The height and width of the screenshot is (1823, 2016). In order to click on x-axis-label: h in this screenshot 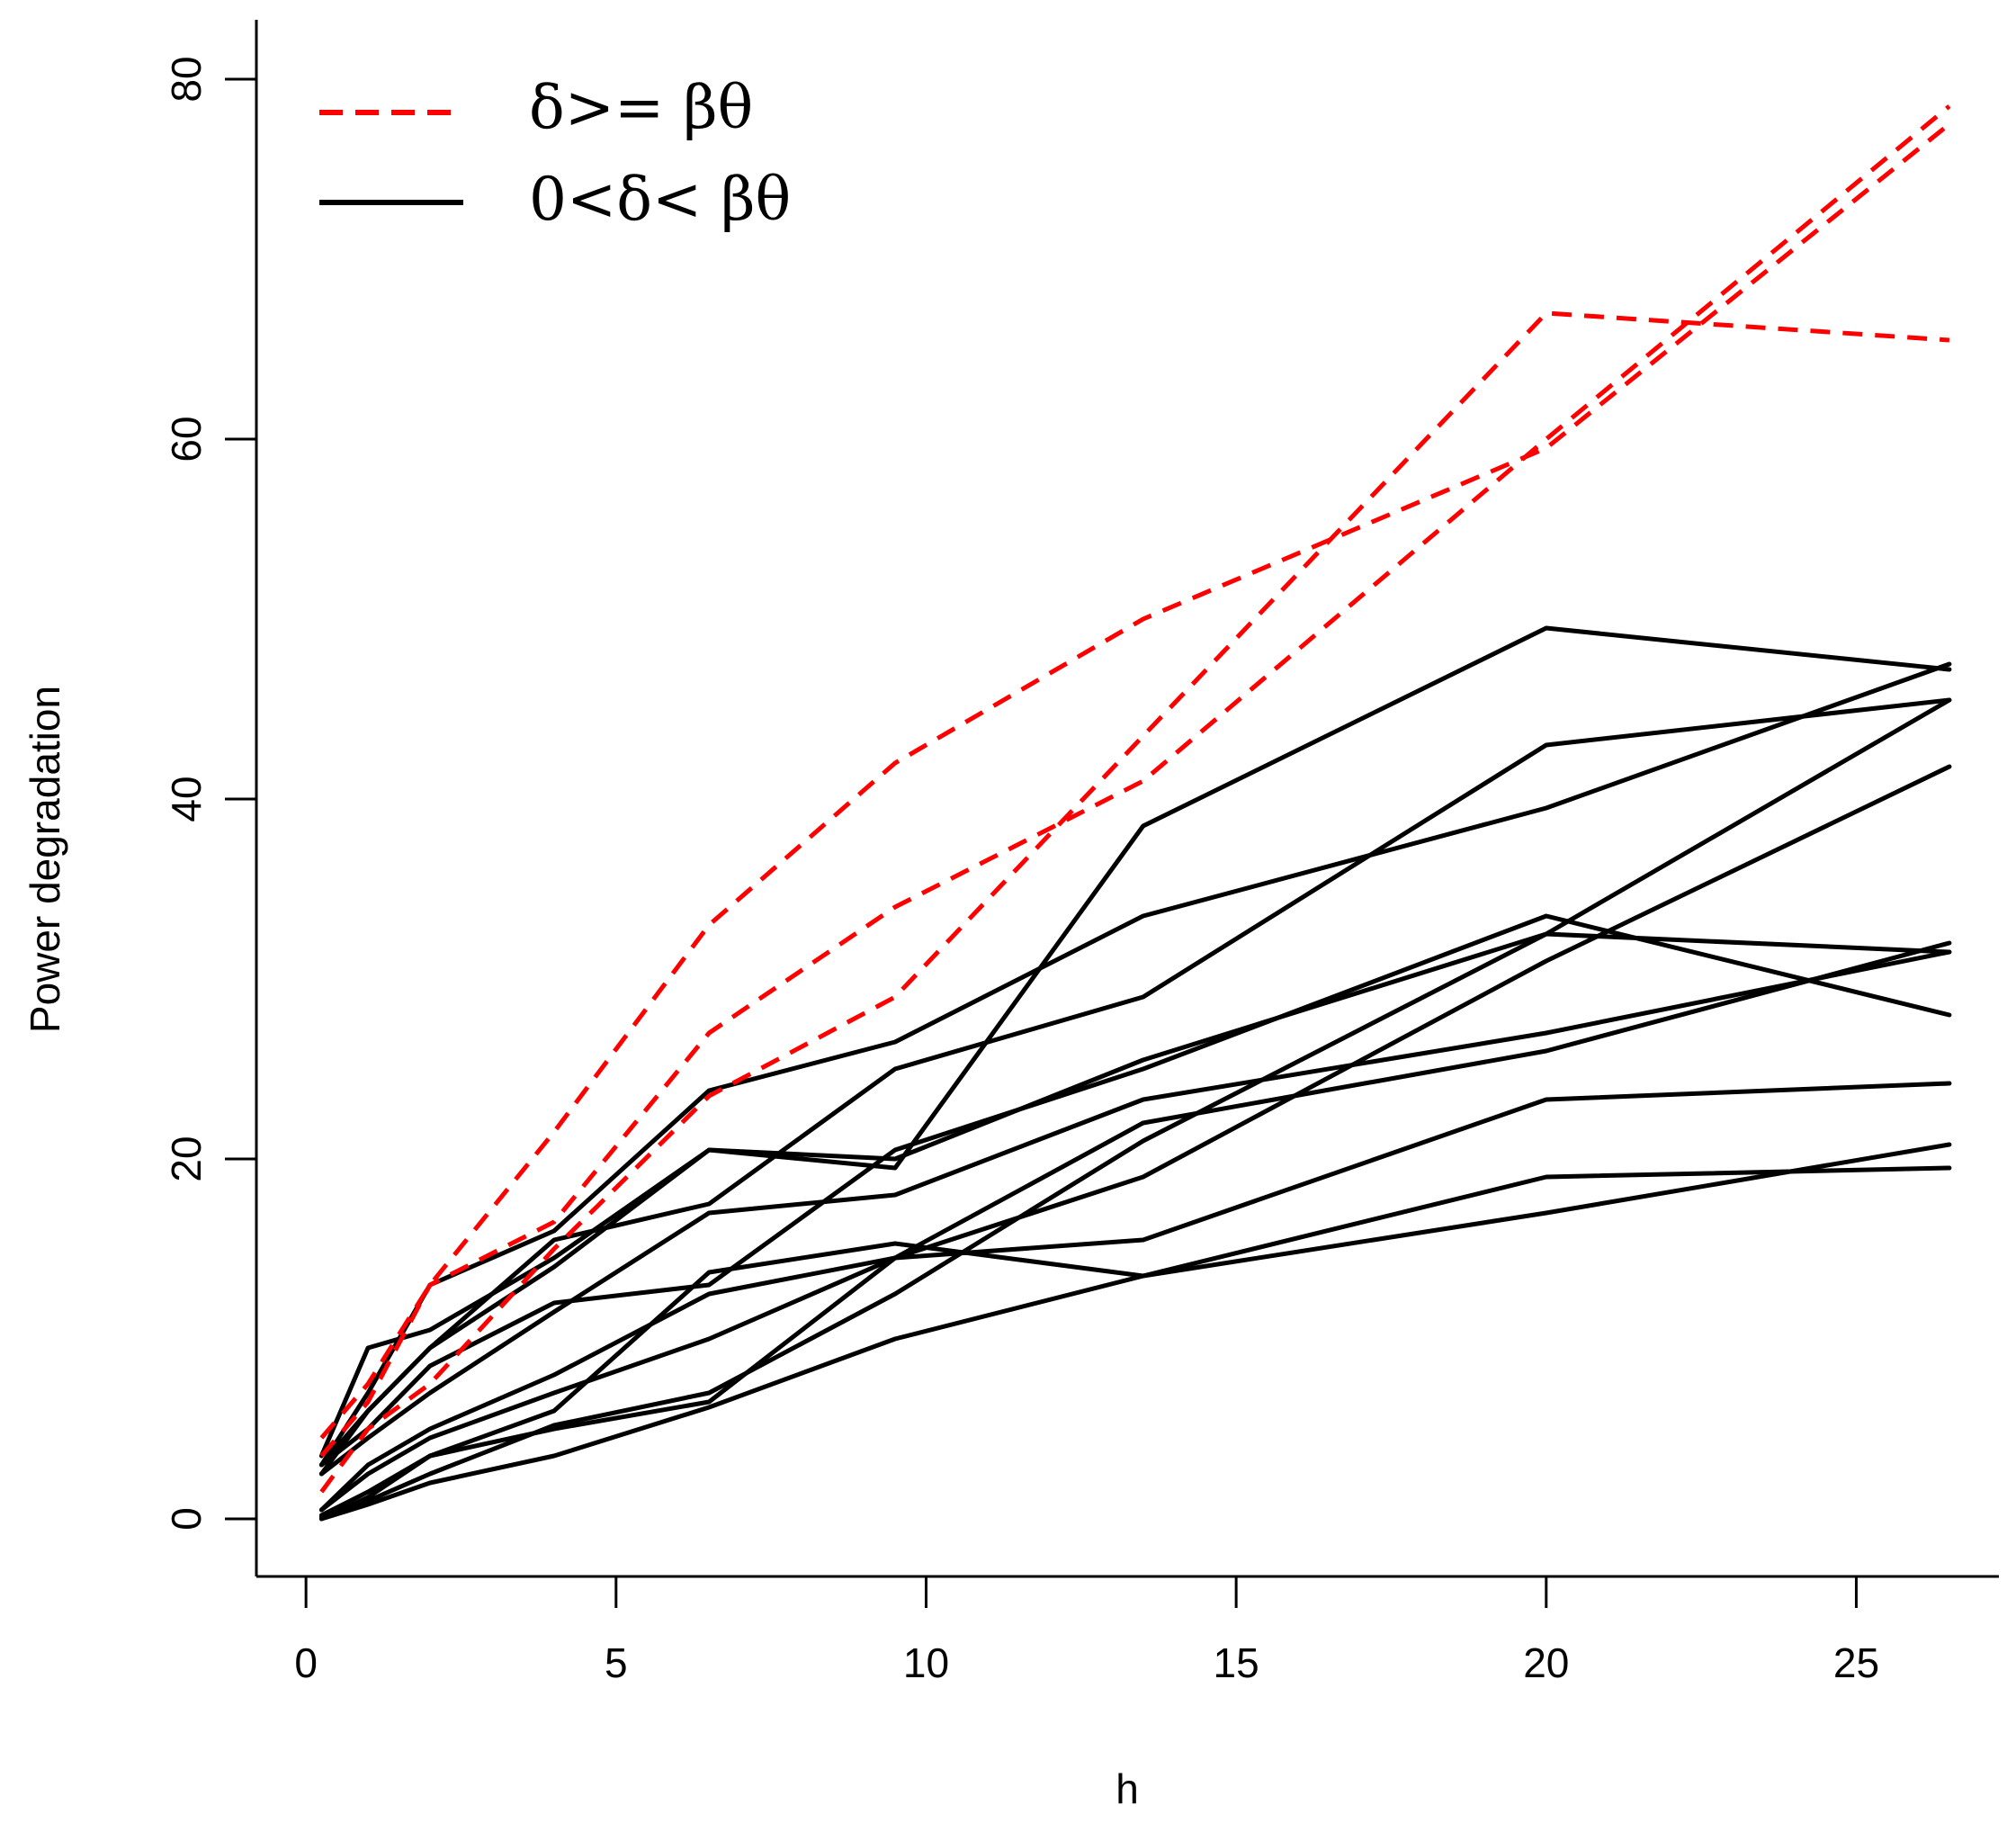, I will do `click(1127, 1788)`.